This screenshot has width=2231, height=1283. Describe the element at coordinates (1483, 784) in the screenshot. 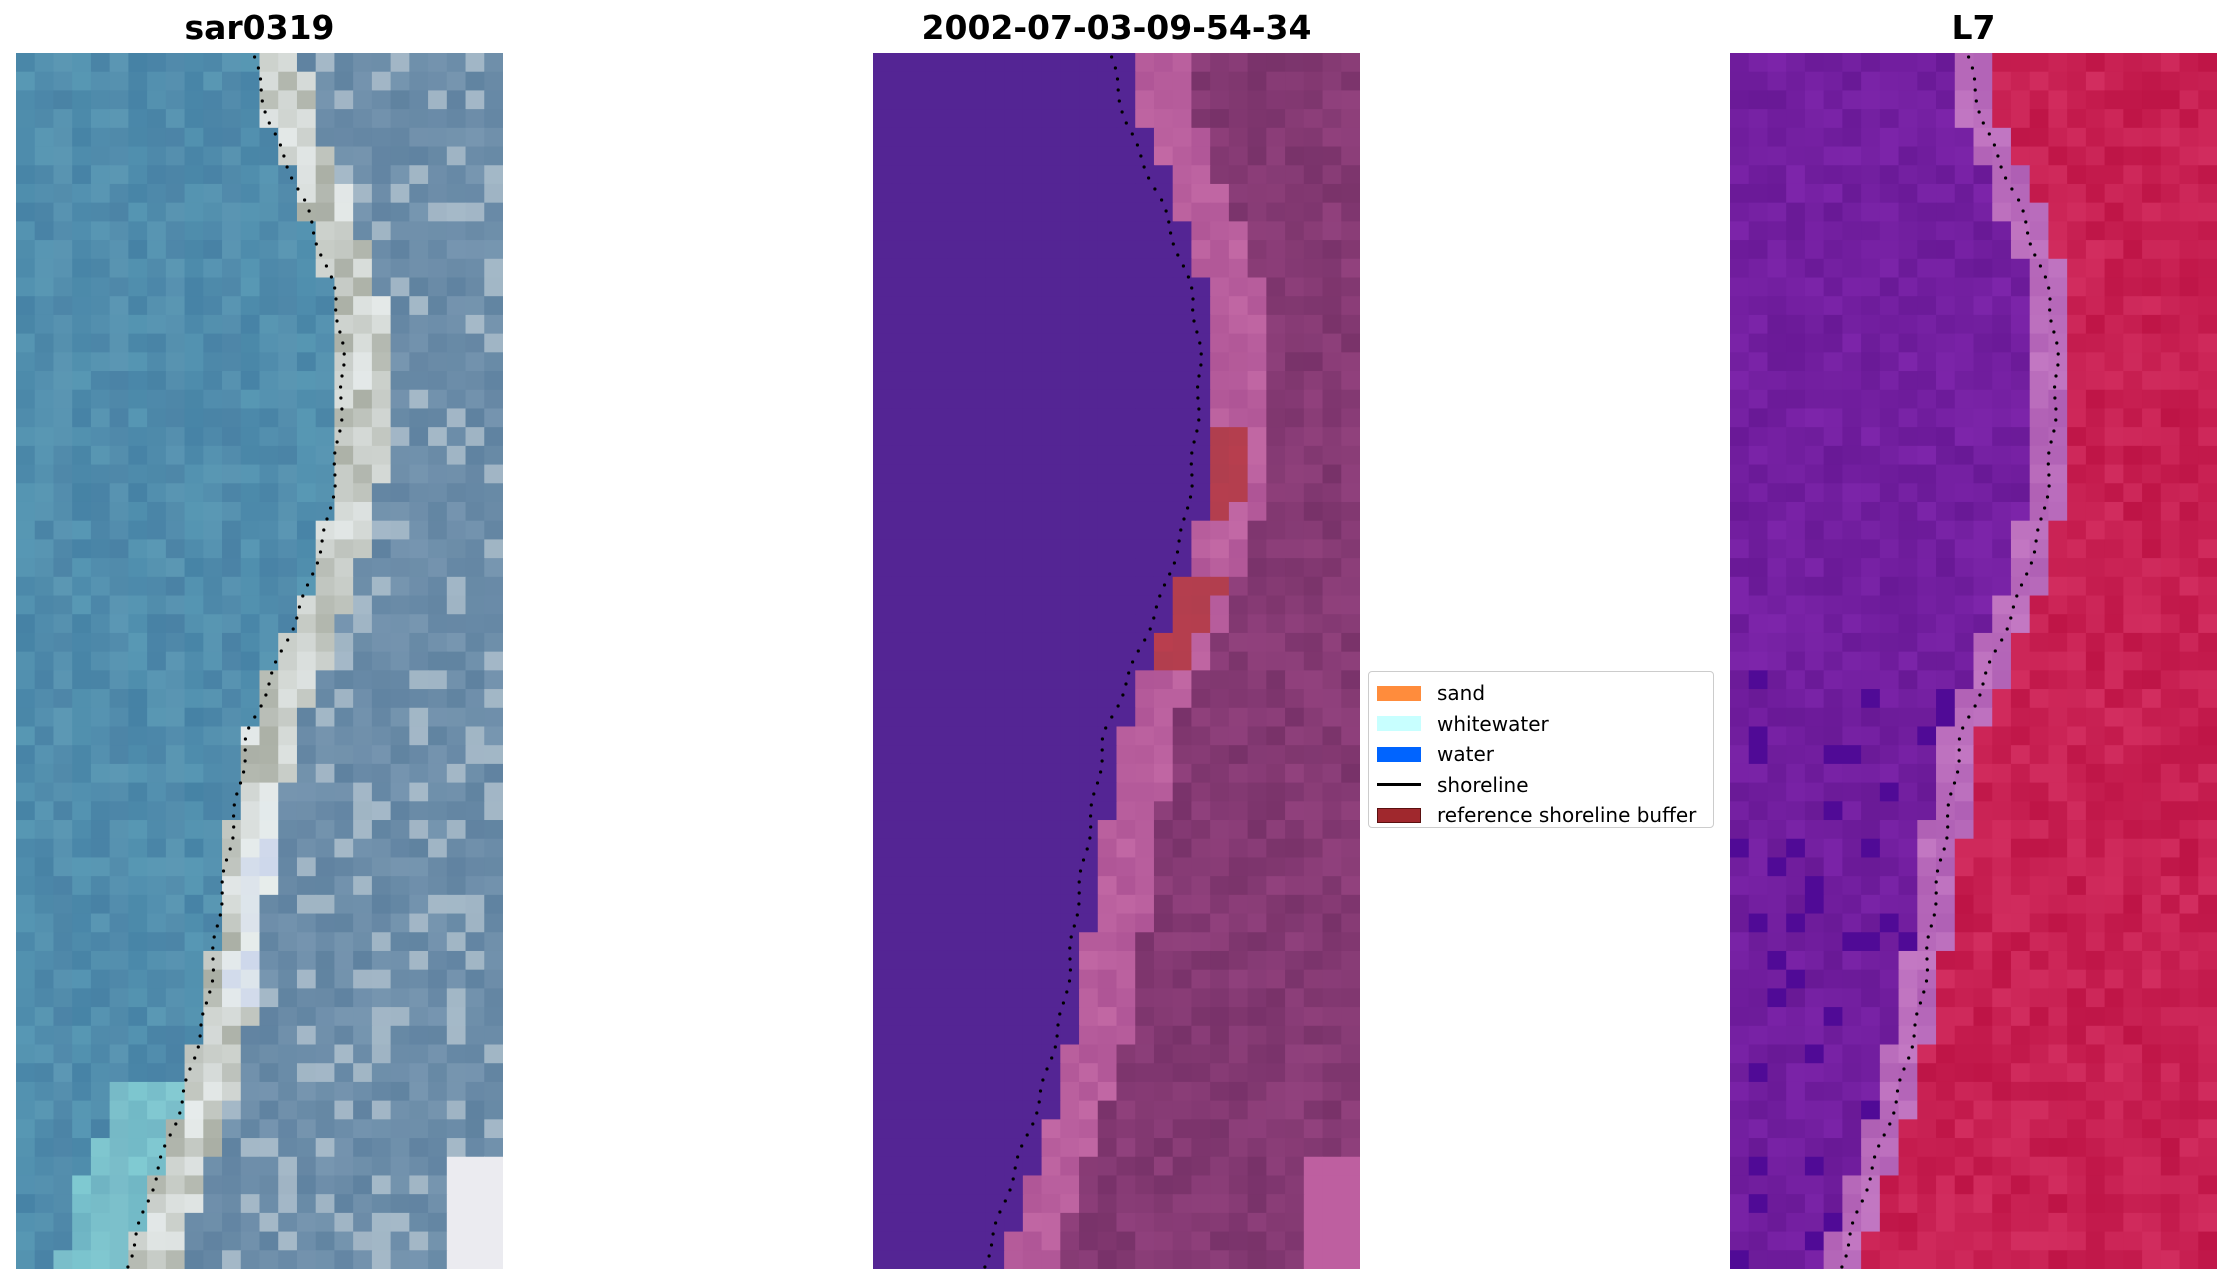

I see `legend-label-shoreline: shoreline` at that location.